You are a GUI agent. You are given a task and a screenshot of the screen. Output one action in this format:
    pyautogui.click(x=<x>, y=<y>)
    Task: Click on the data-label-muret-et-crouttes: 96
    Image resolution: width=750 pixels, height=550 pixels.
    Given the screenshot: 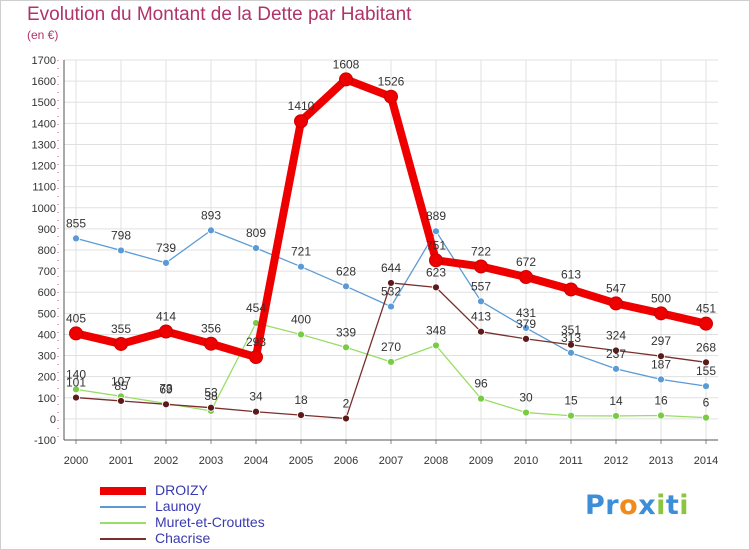 What is the action you would take?
    pyautogui.click(x=481, y=384)
    